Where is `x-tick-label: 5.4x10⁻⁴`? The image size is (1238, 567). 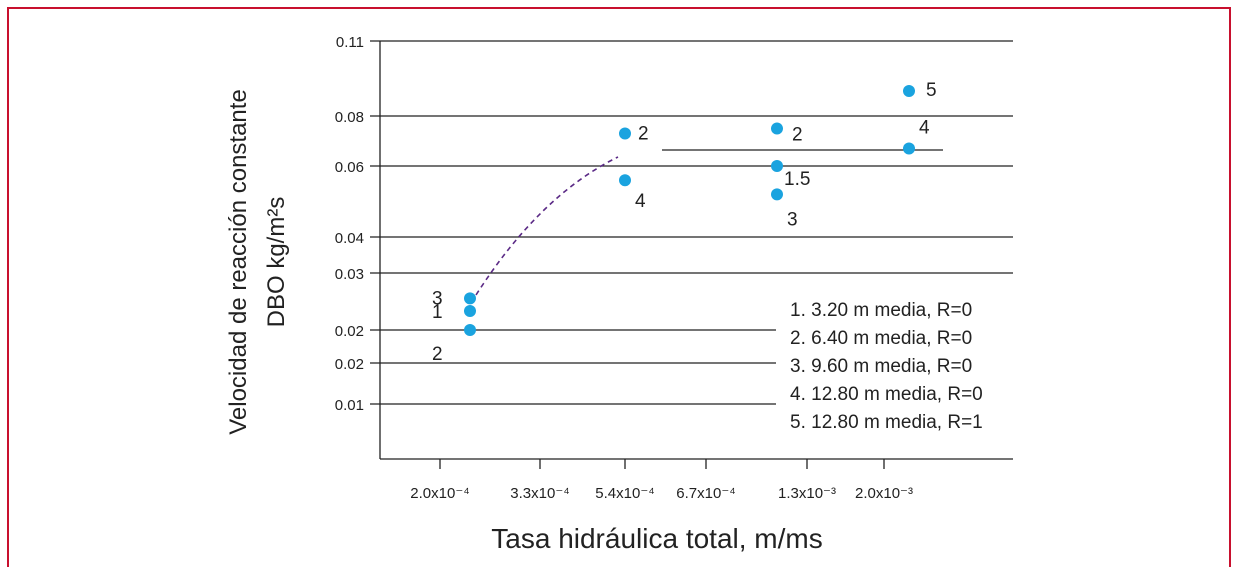
x-tick-label: 5.4x10⁻⁴ is located at coordinates (624, 493).